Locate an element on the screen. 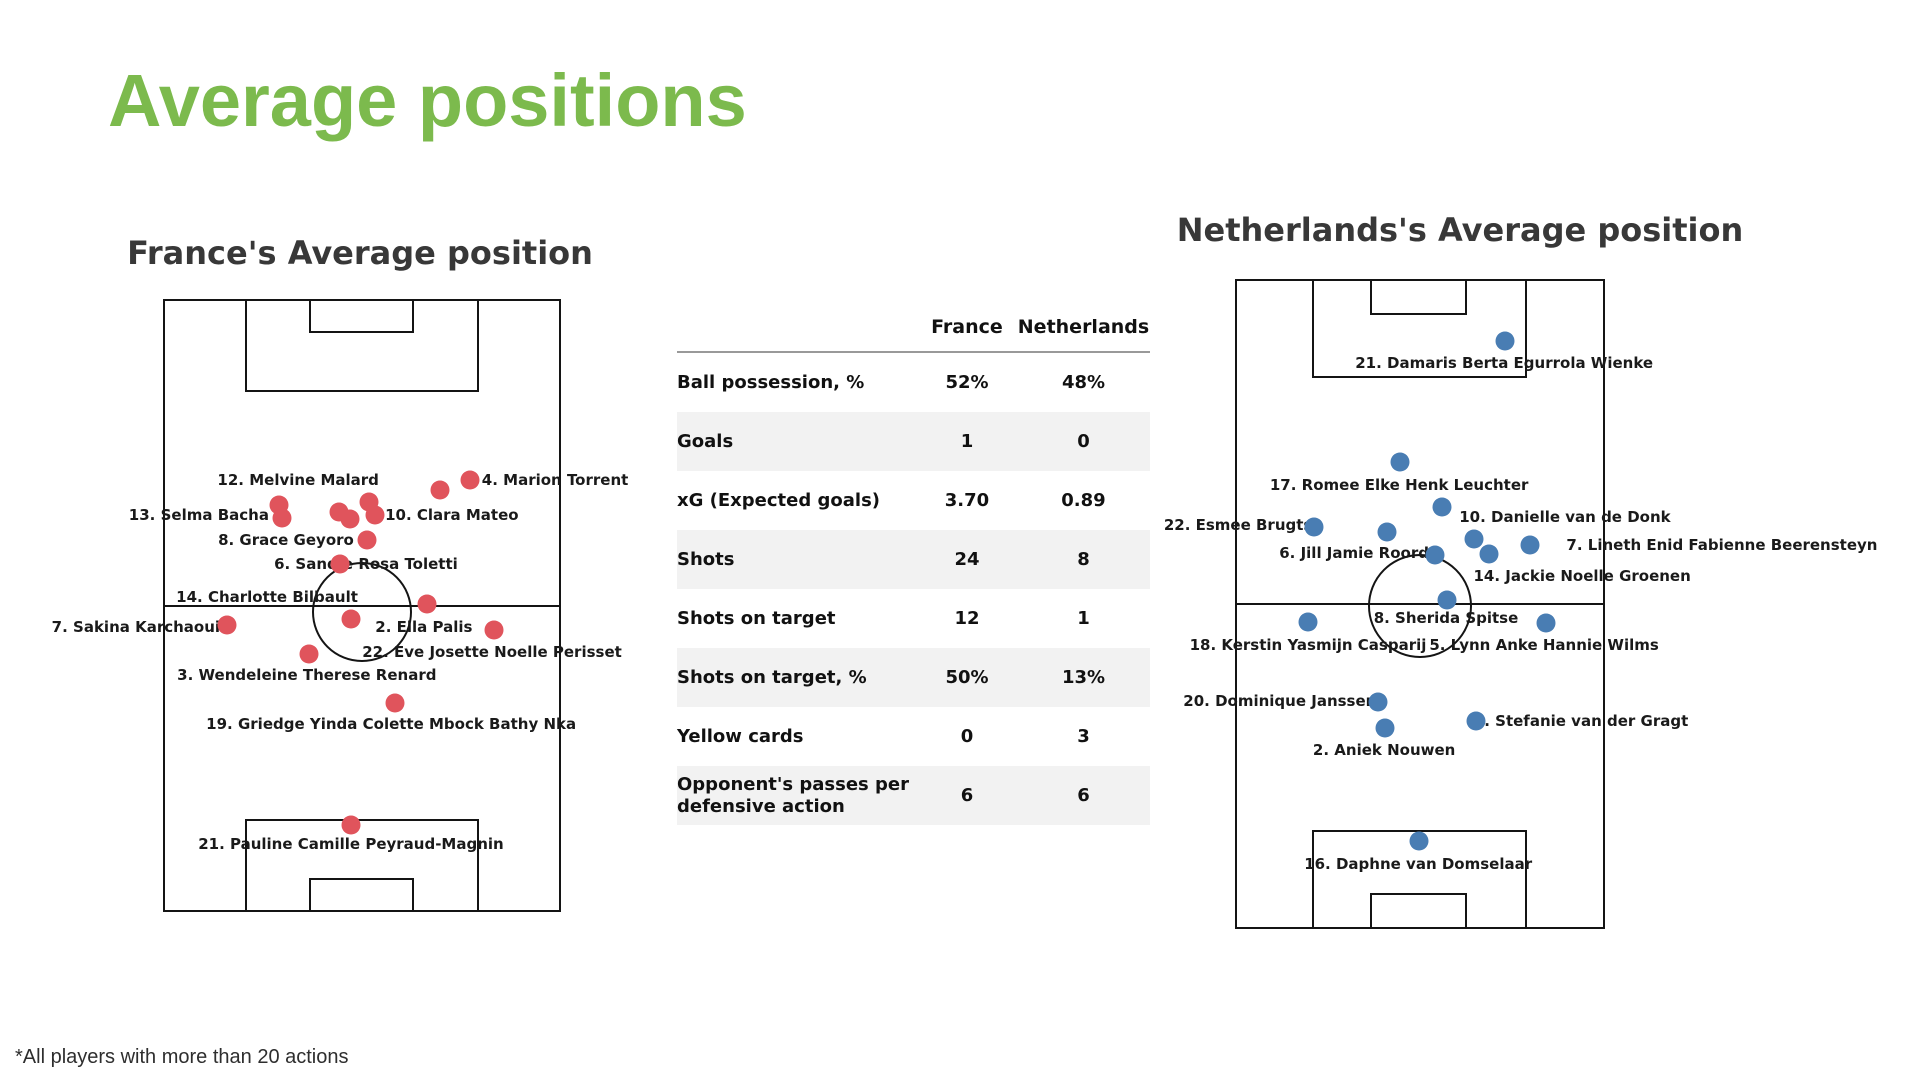 The height and width of the screenshot is (1080, 1920). player-label: 20. Dominique Janssen is located at coordinates (1280, 700).